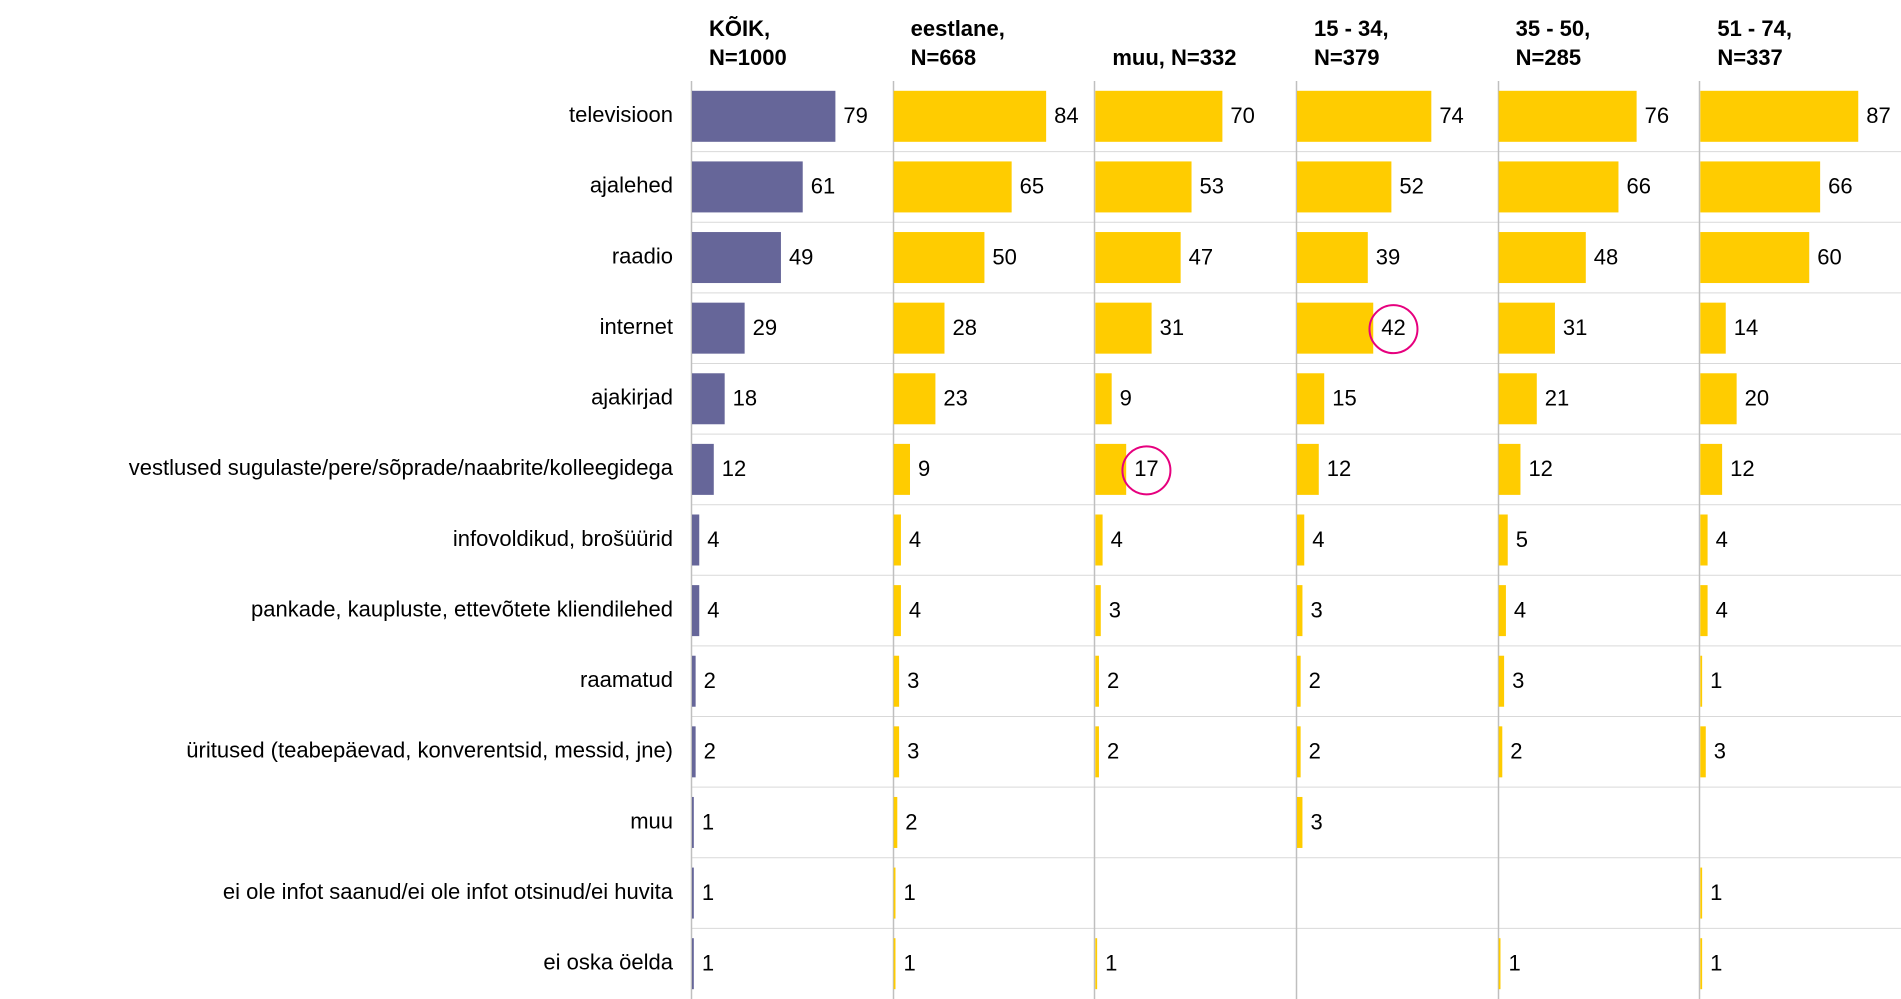 This screenshot has height=999, width=1901. I want to click on value-label: 15, so click(1344, 398).